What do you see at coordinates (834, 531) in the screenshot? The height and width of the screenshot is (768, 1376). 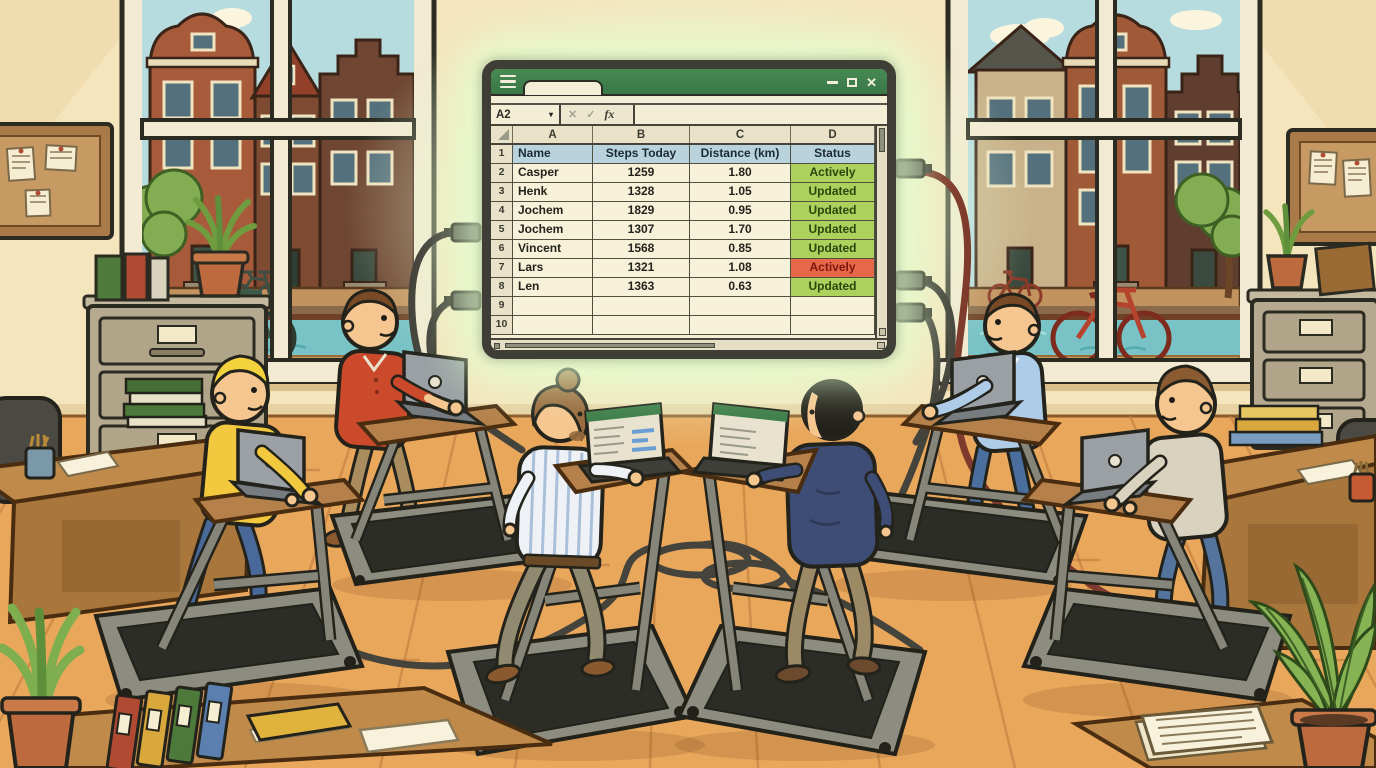 I see `person` at bounding box center [834, 531].